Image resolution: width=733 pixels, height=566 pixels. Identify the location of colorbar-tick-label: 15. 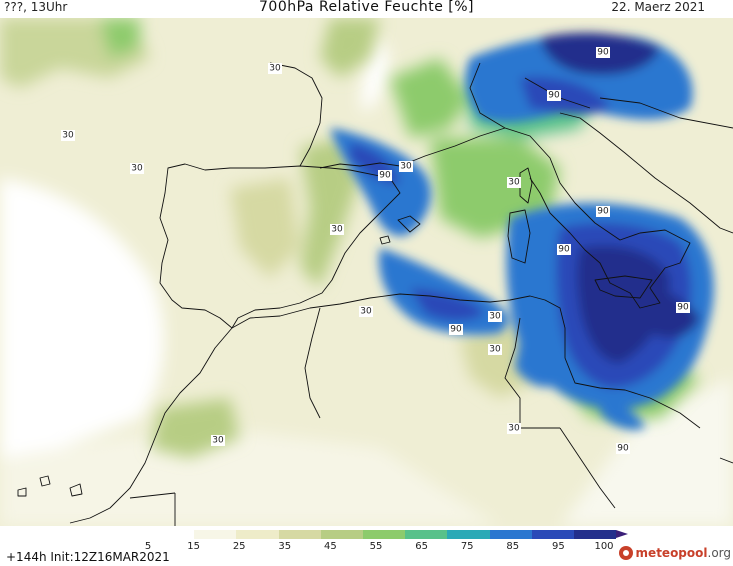
(193, 546).